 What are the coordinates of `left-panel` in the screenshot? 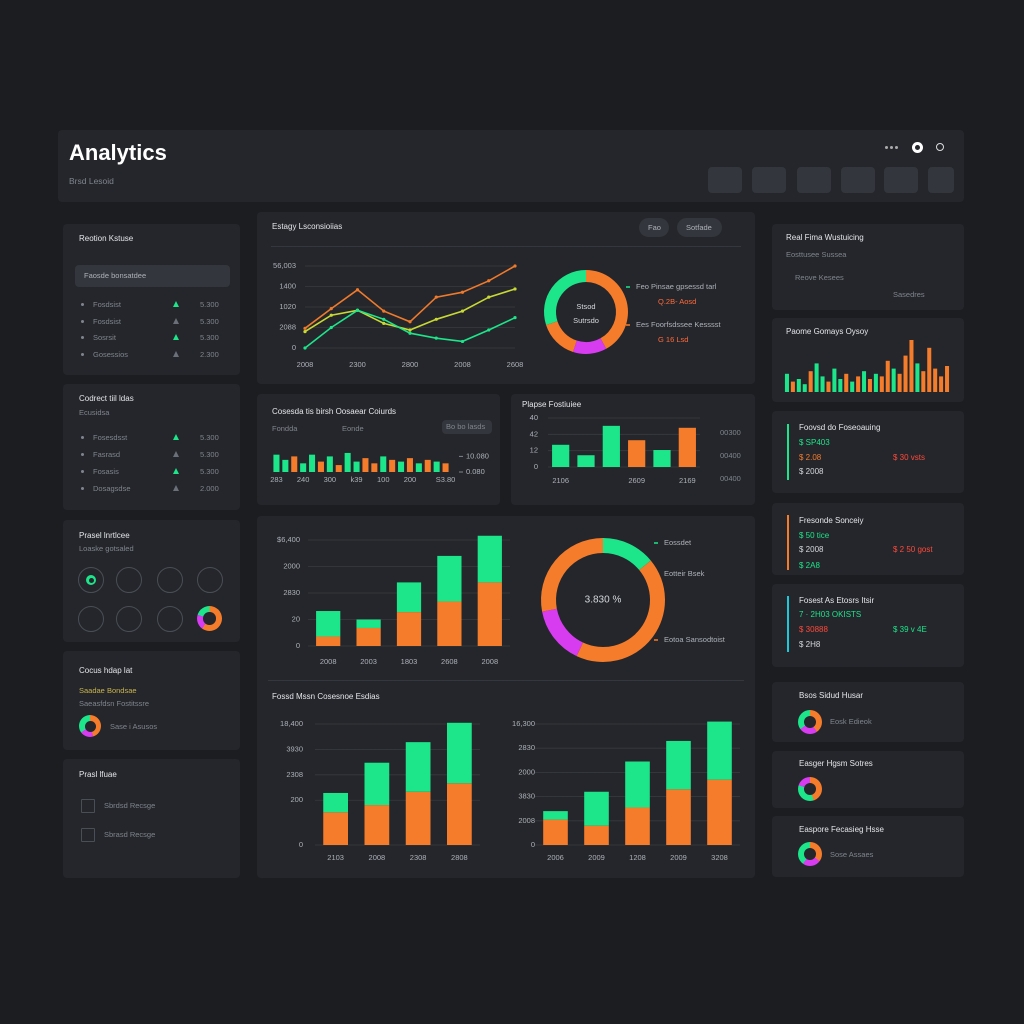 It's located at (151, 447).